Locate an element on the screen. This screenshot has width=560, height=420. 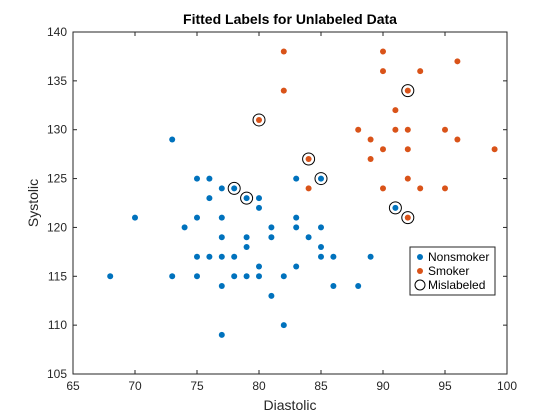
y-tick-label: 140 is located at coordinates (57, 32).